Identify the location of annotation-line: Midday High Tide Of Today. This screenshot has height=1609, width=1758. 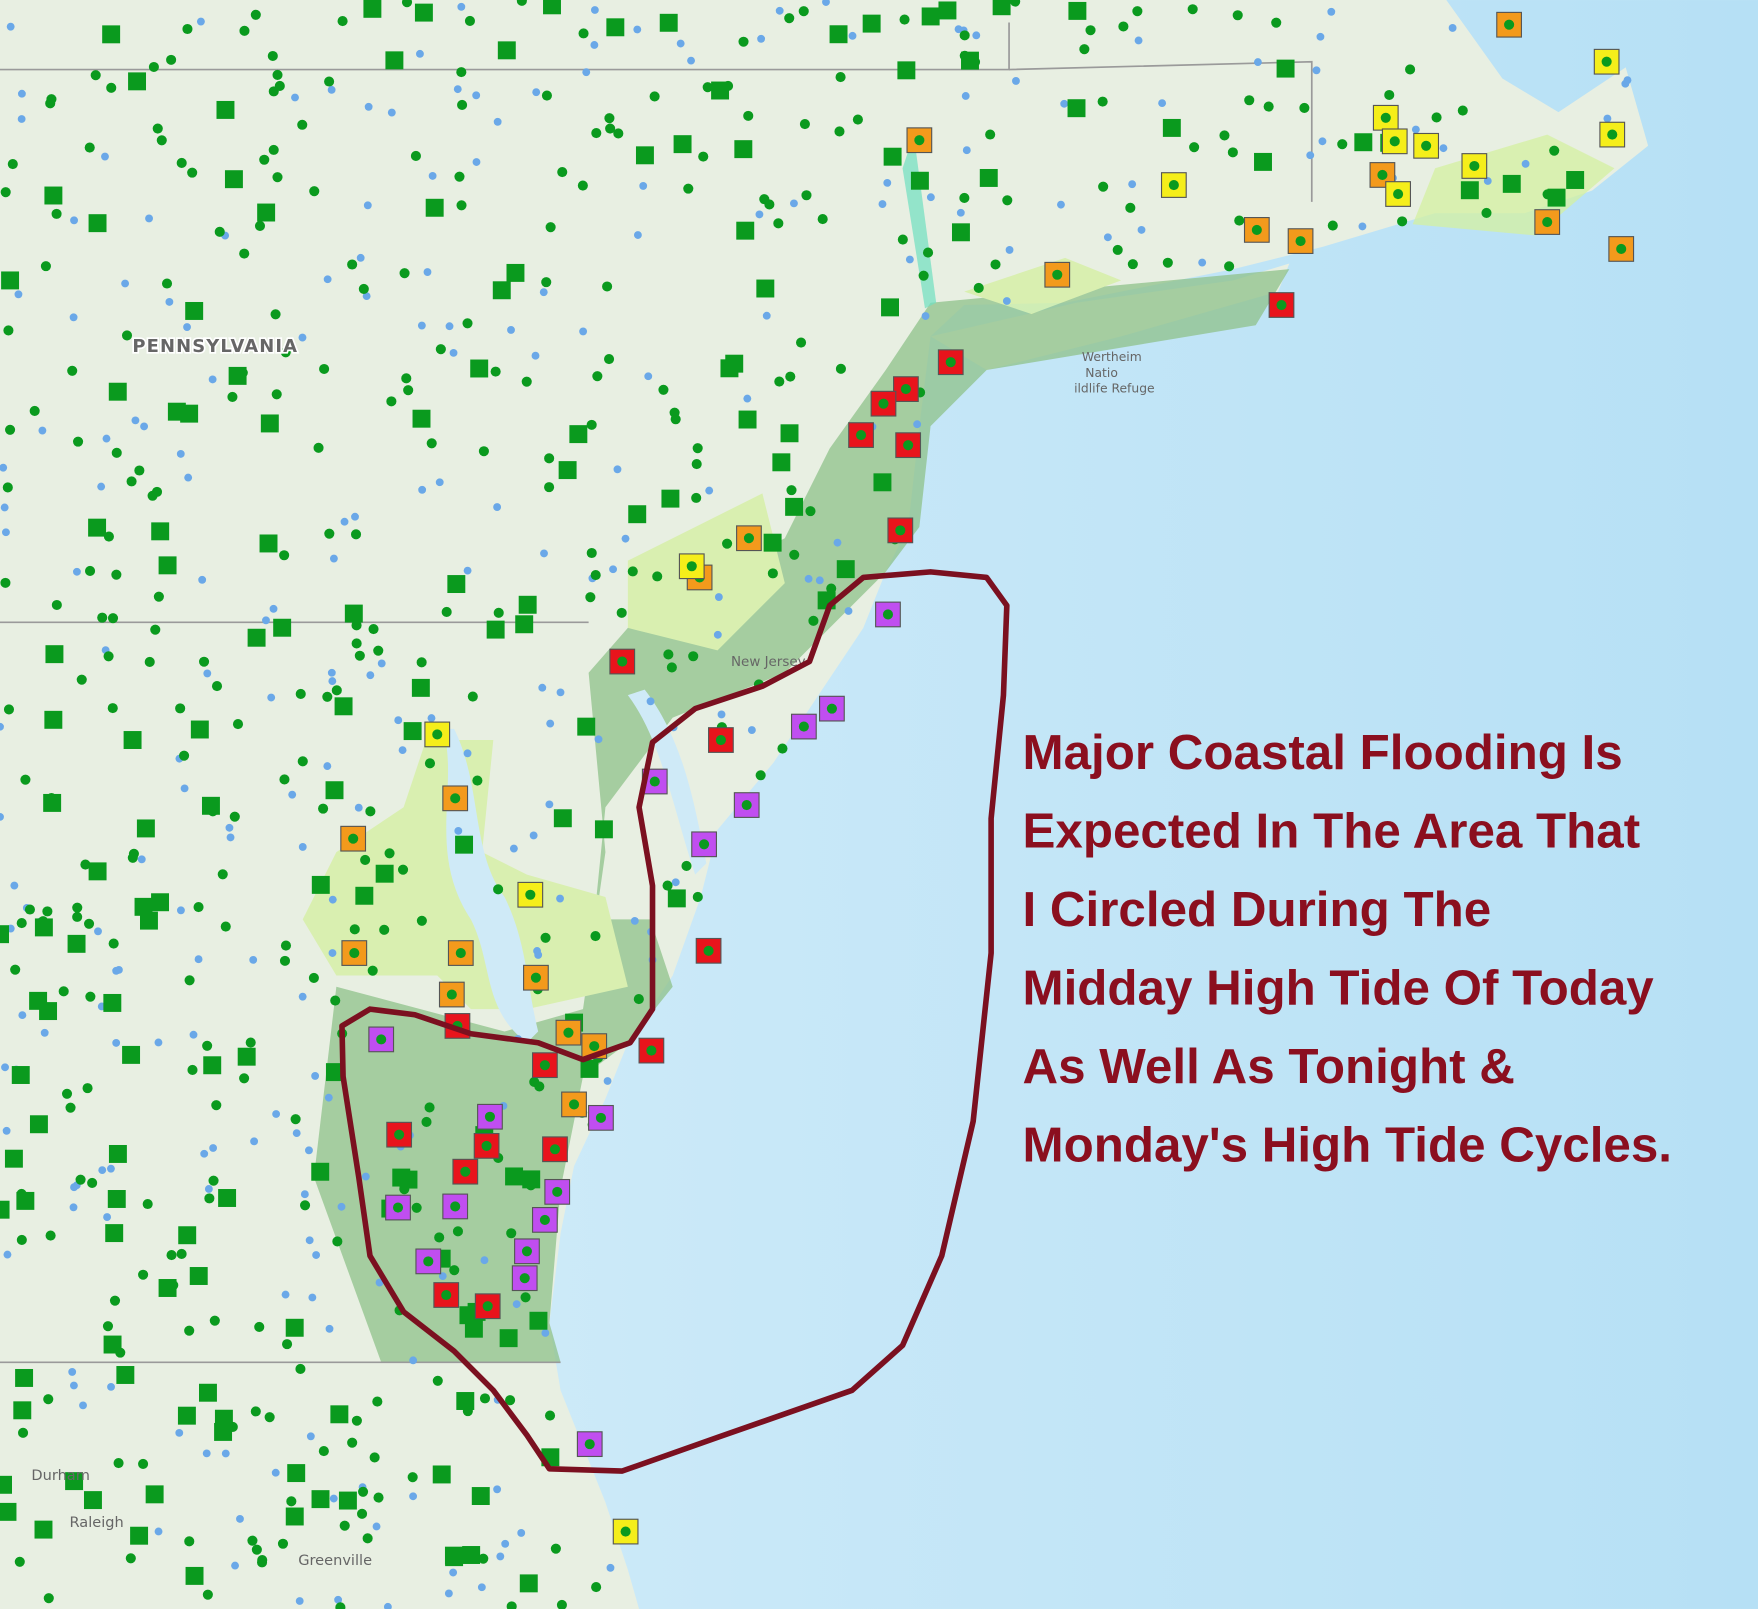
(1339, 988).